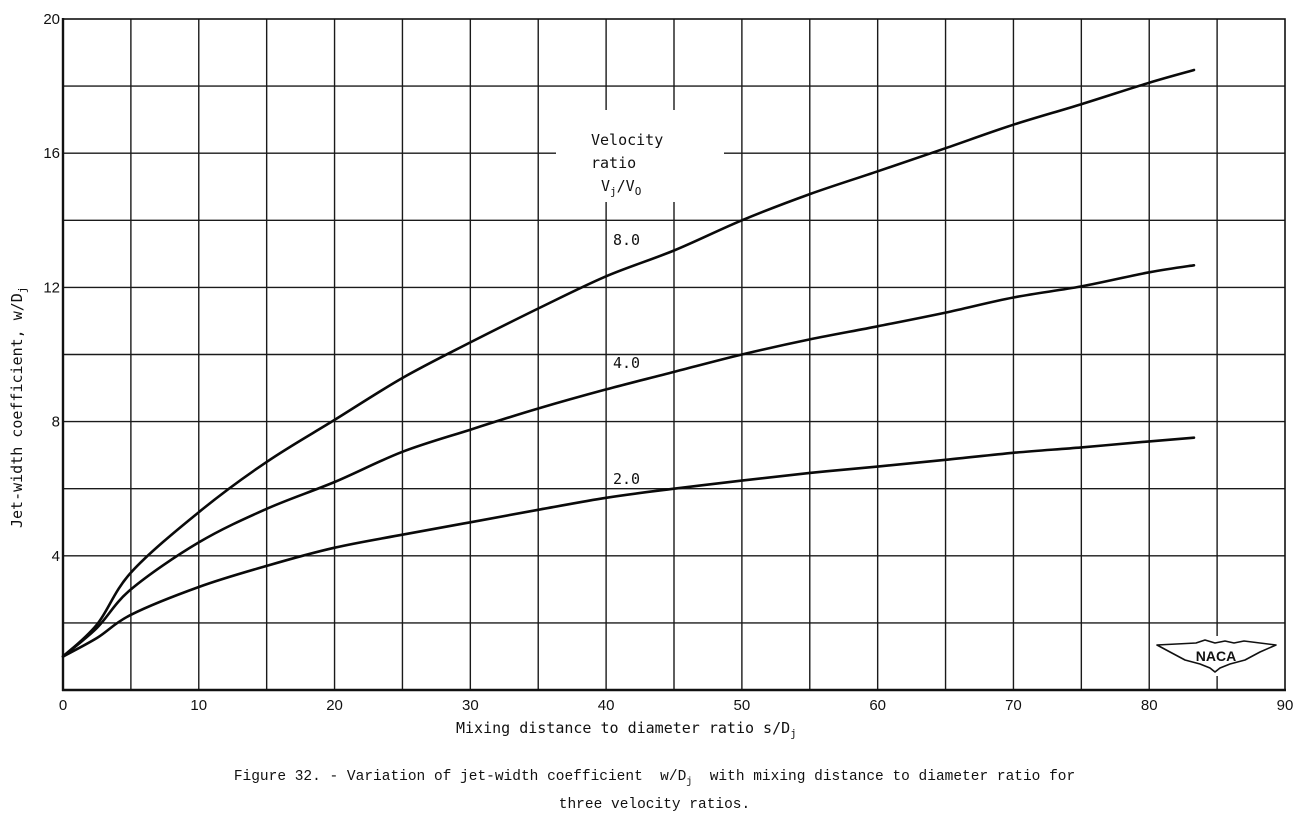 The image size is (1309, 831). What do you see at coordinates (198, 705) in the screenshot?
I see `x-tick-label: 10` at bounding box center [198, 705].